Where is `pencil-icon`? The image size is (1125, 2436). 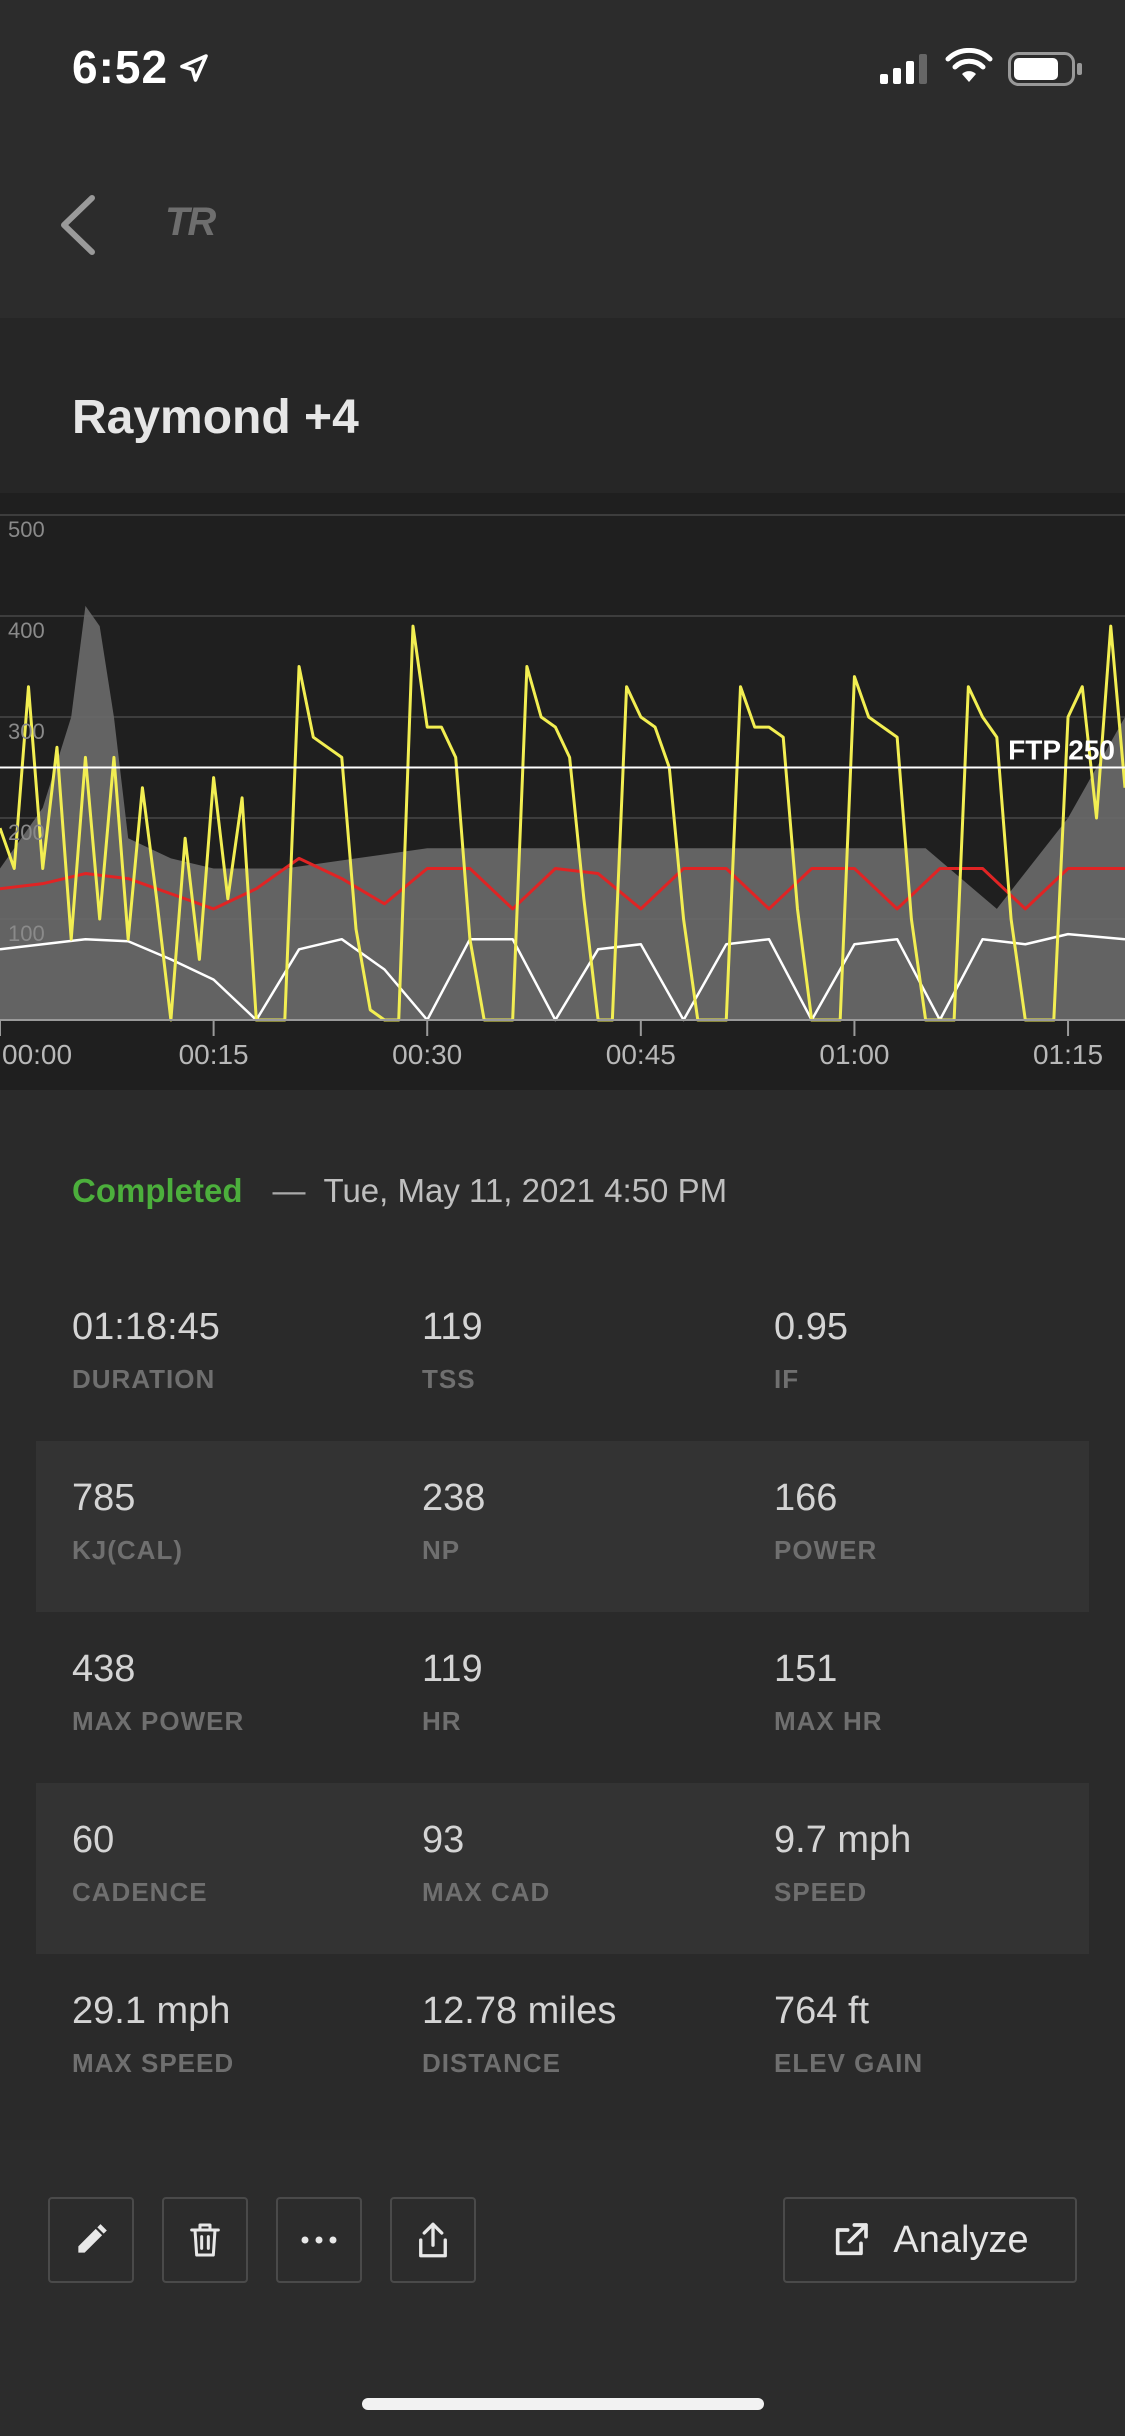
pencil-icon is located at coordinates (92, 2238).